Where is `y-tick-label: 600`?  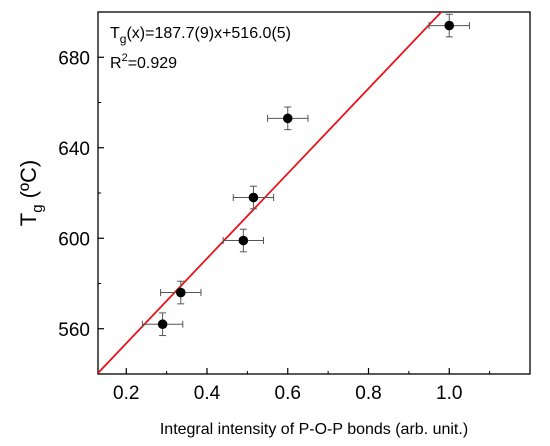 y-tick-label: 600 is located at coordinates (74, 239).